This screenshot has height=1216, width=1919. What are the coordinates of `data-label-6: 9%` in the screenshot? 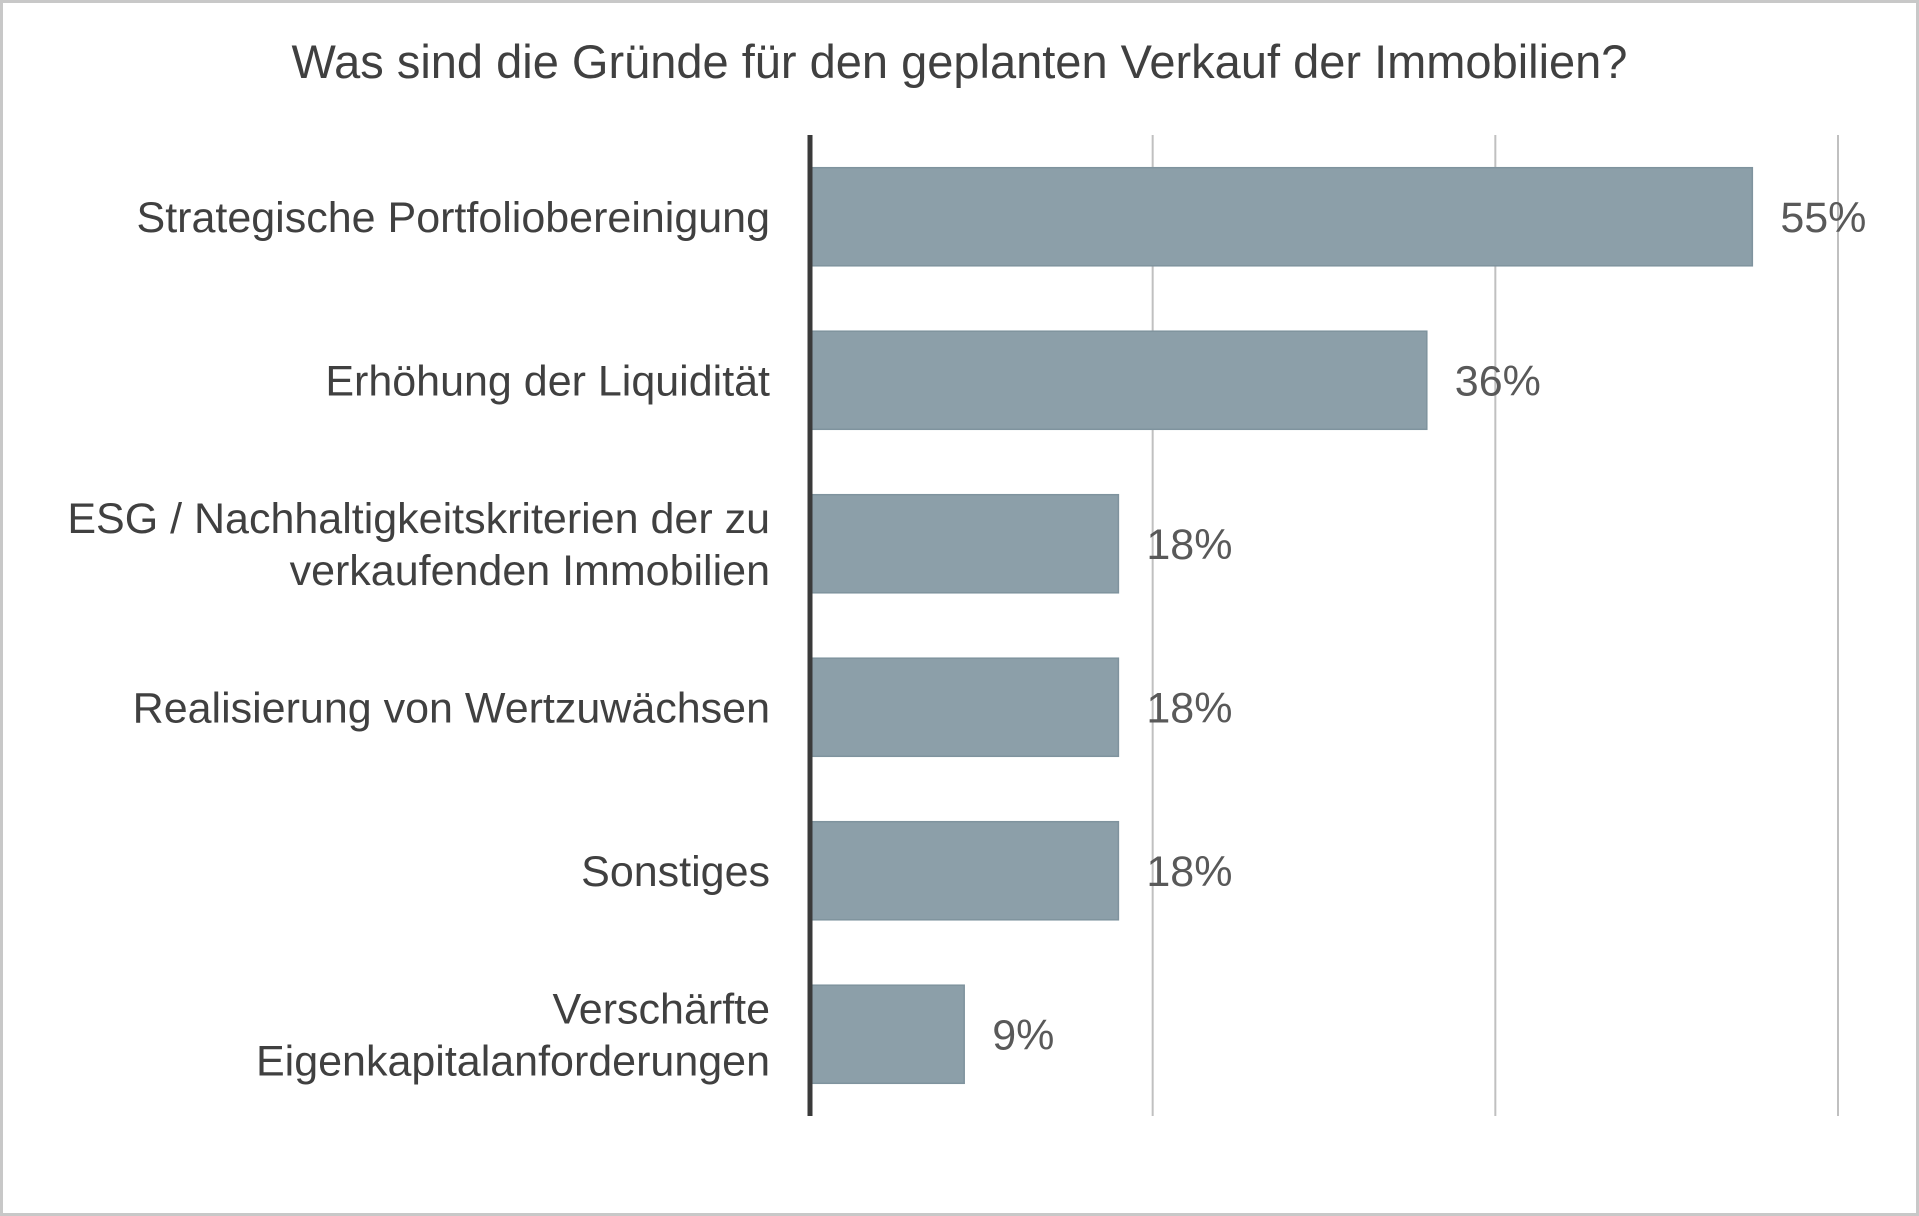 It's located at (1023, 1035).